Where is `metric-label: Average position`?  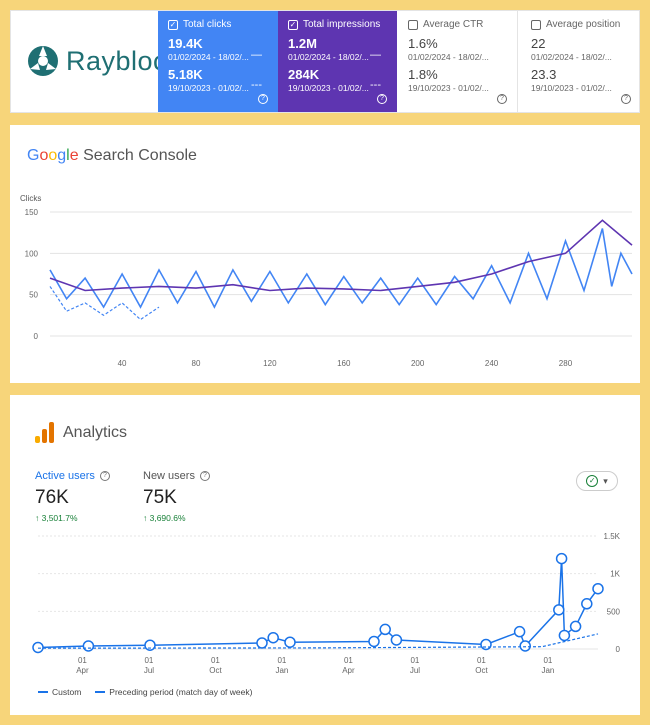 metric-label: Average position is located at coordinates (583, 24).